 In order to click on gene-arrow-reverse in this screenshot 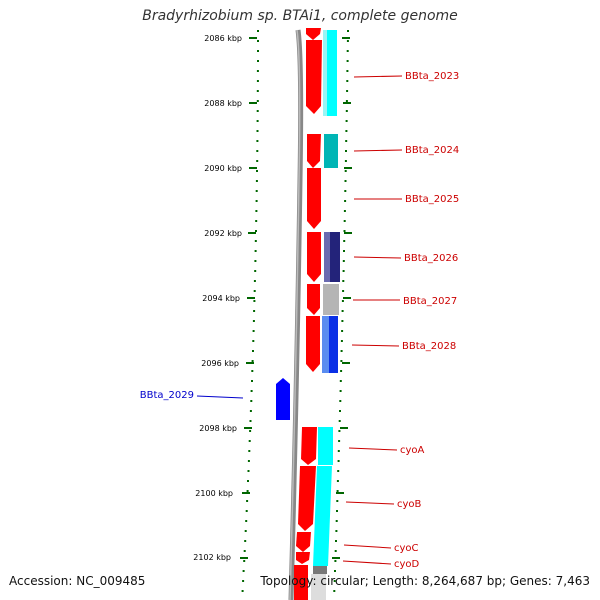, I will do `click(283, 399)`.